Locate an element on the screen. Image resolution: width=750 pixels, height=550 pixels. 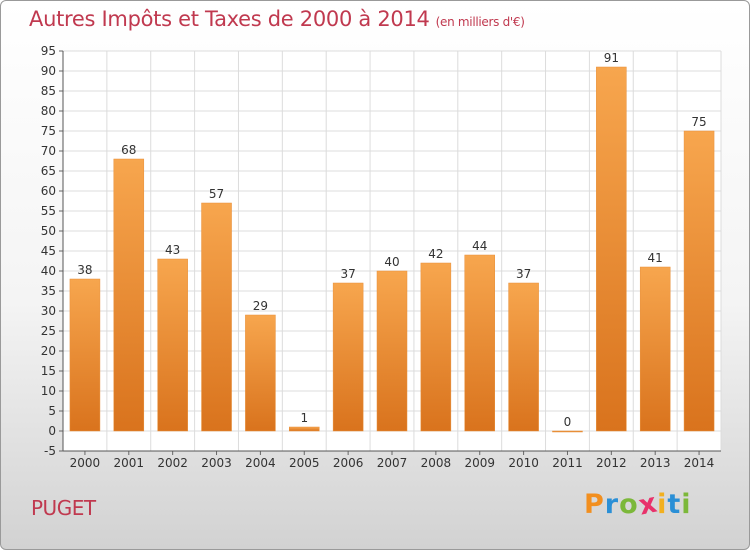
bar-2004 is located at coordinates (260, 373).